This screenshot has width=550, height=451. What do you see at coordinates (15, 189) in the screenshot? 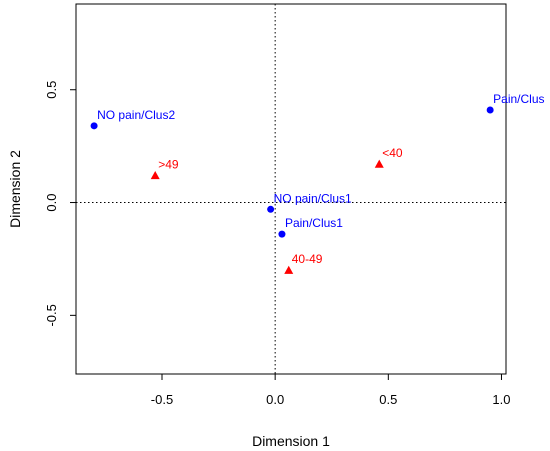
I see `y-axis-title: Dimension 2` at bounding box center [15, 189].